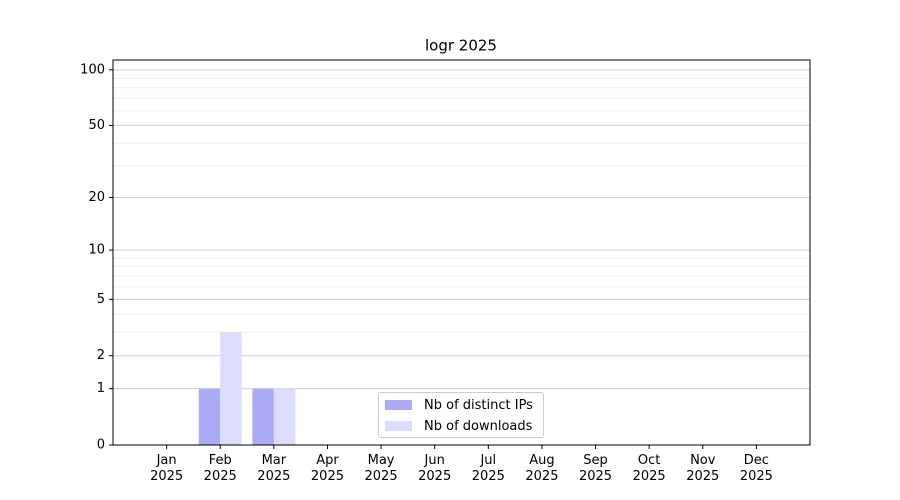 Image resolution: width=900 pixels, height=500 pixels. Describe the element at coordinates (756, 468) in the screenshot. I see `x-tick-label: Dec 2025` at that location.